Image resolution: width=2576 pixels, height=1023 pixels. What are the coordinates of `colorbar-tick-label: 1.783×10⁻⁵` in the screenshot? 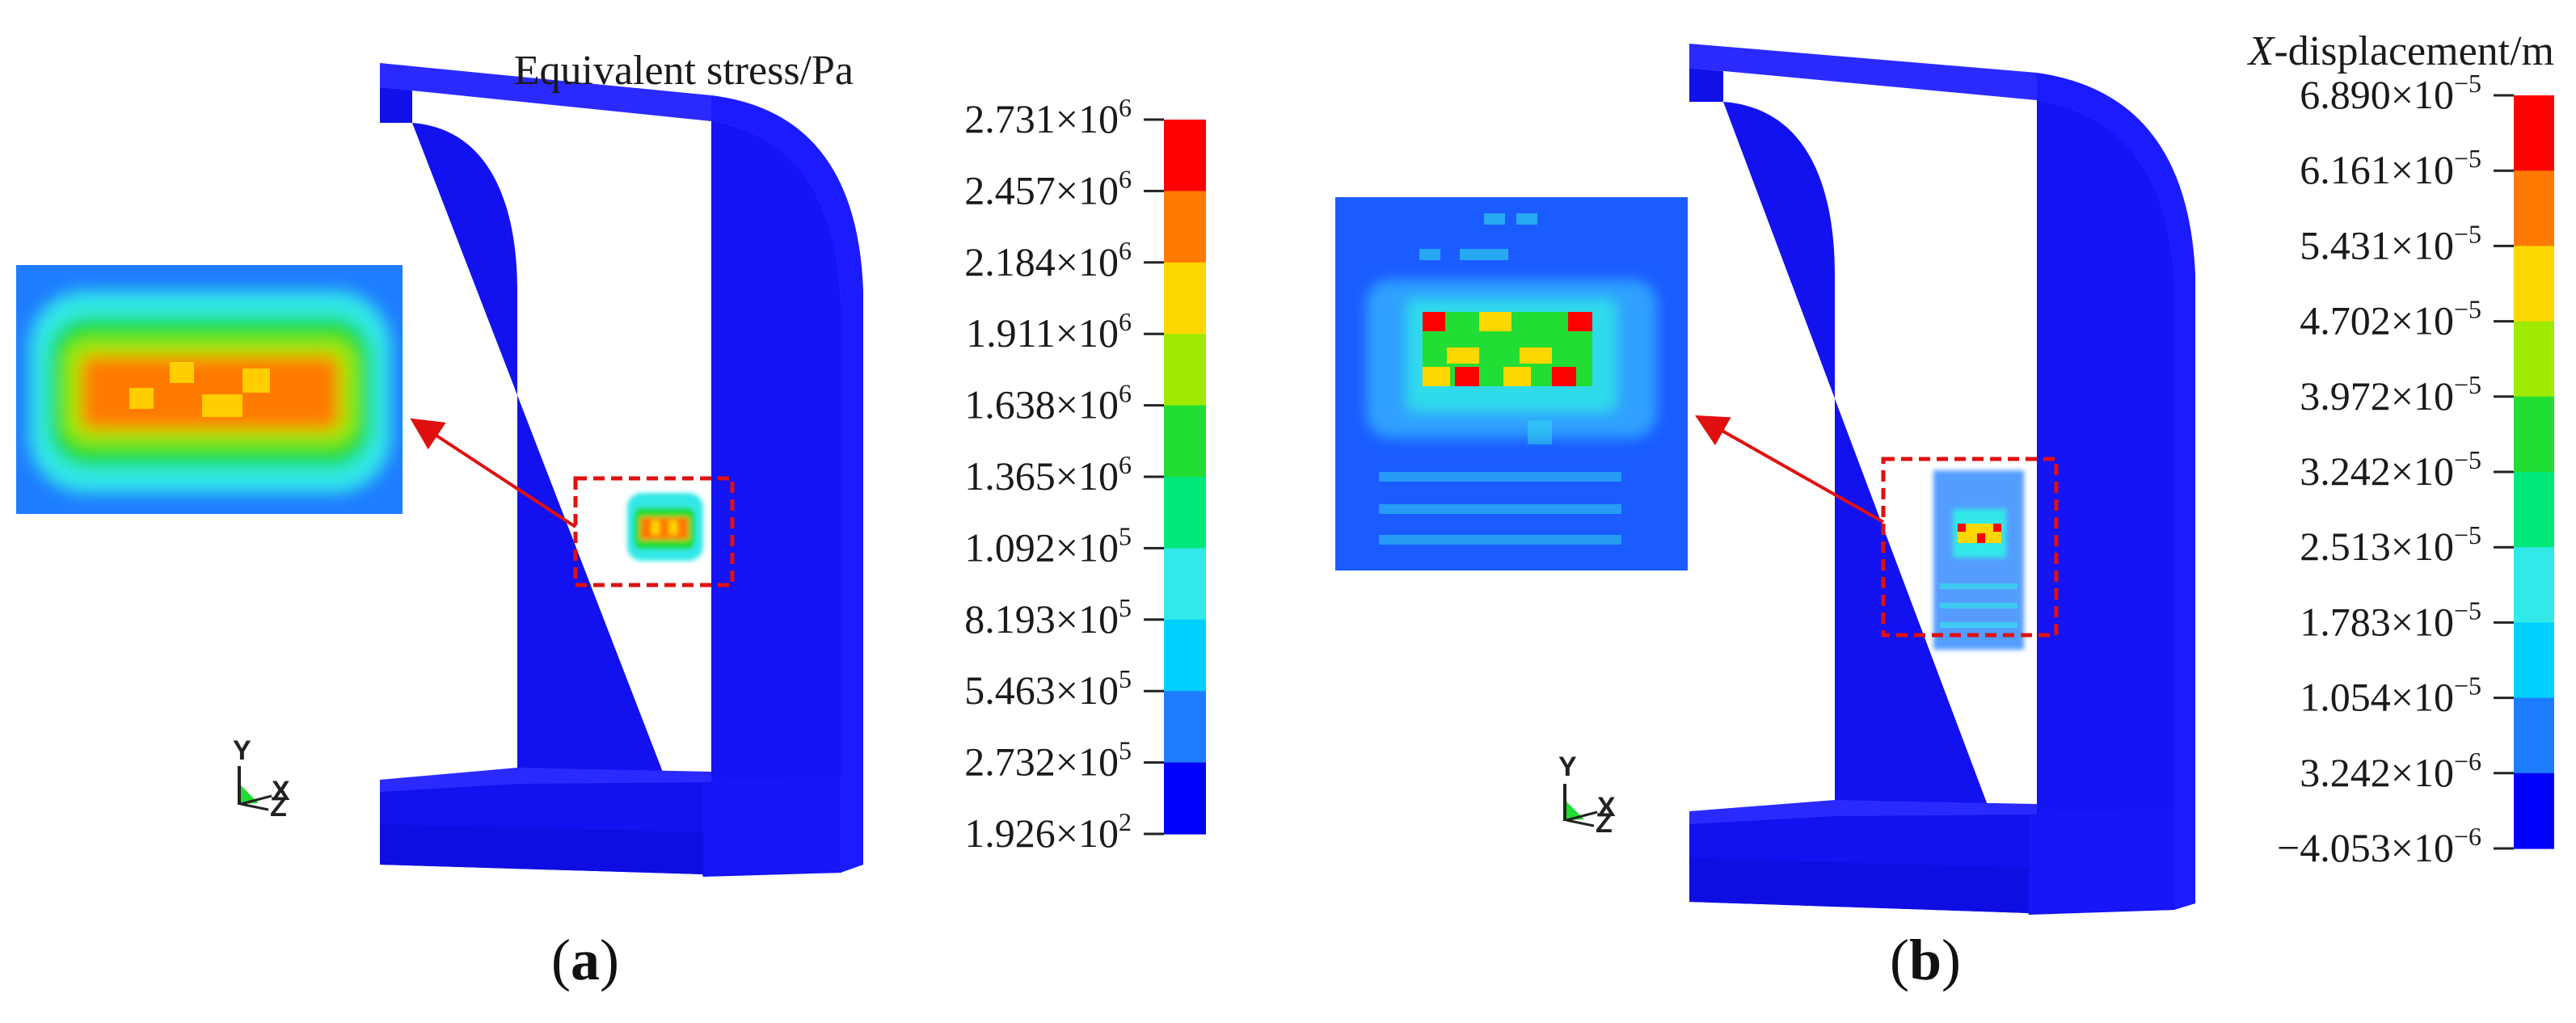 It's located at (2390, 620).